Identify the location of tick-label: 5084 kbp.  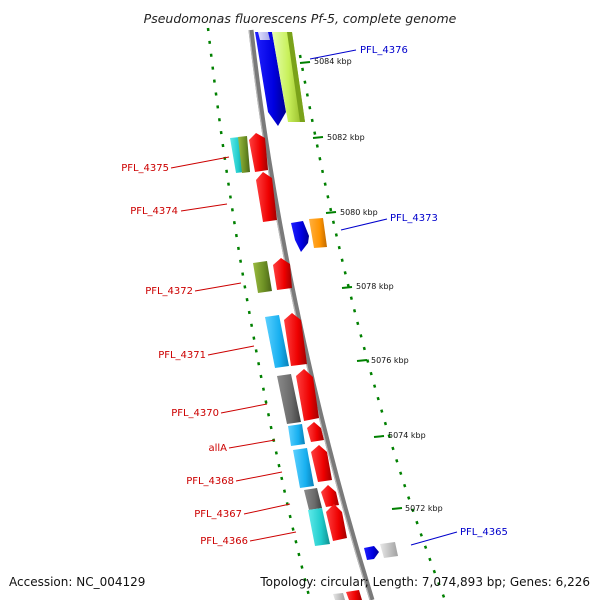
(333, 61).